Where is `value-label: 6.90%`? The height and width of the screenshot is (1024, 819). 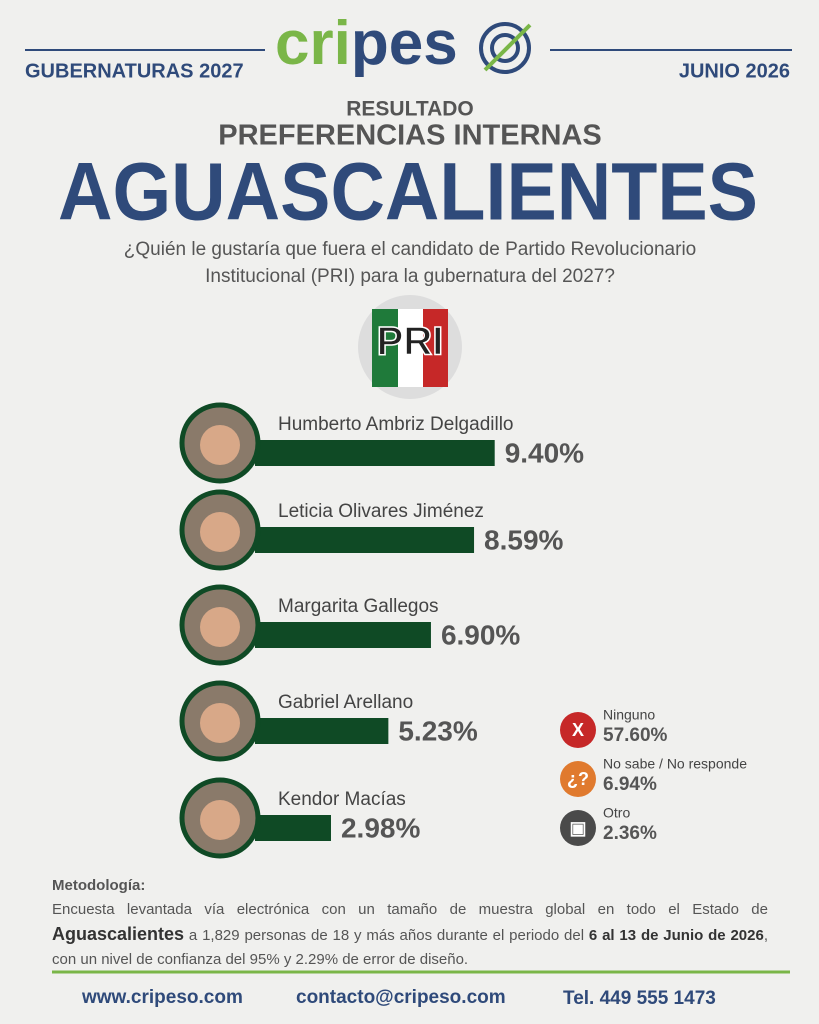 value-label: 6.90% is located at coordinates (480, 634).